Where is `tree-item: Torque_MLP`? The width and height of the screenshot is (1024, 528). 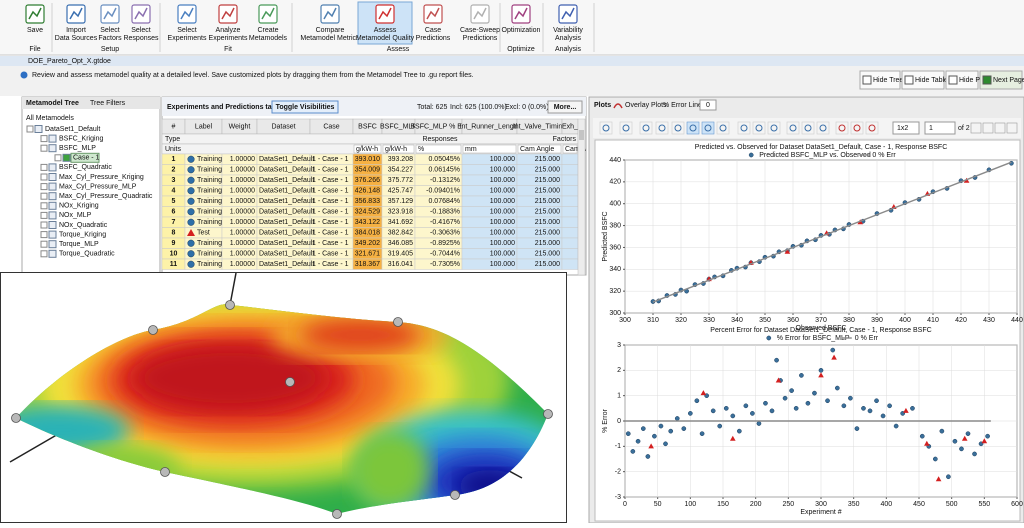
tree-item: Torque_MLP is located at coordinates (69, 244).